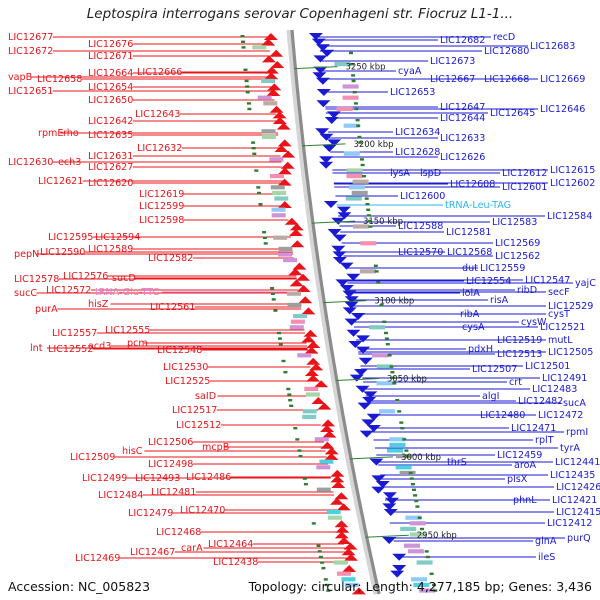  I want to click on left-gene-label: sucC, so click(25, 293).